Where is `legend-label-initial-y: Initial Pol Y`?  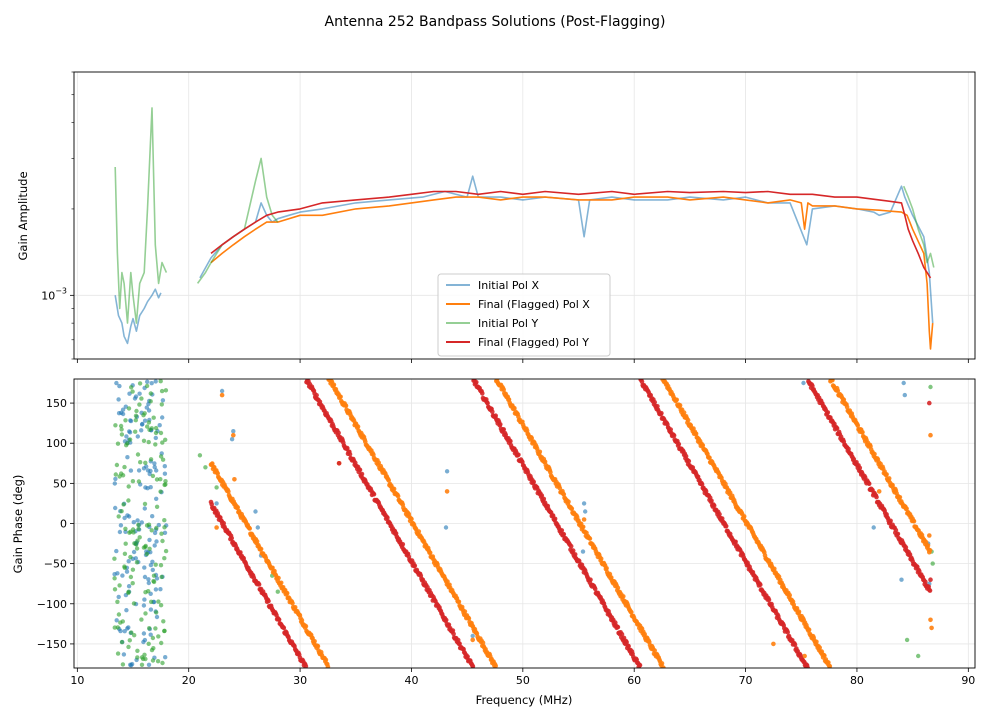
legend-label-initial-y: Initial Pol Y is located at coordinates (508, 323).